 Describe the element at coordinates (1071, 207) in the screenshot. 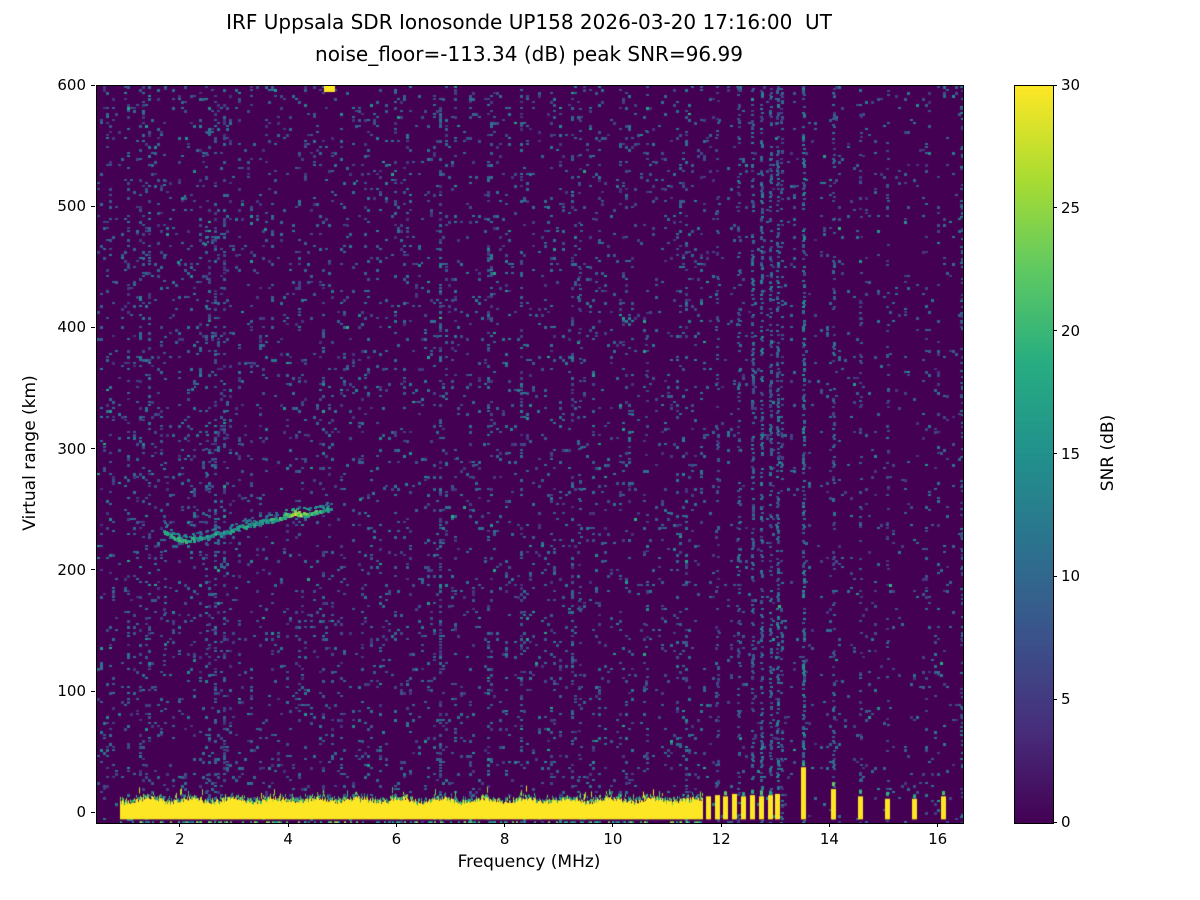

I see `colorbar-tick-label: 25` at that location.